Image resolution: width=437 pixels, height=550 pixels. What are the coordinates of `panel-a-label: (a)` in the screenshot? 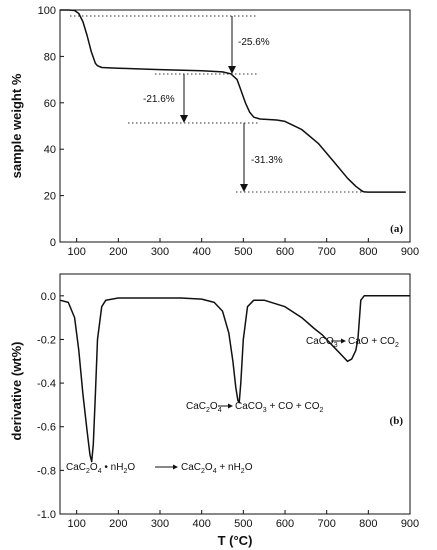 It's located at (396, 229).